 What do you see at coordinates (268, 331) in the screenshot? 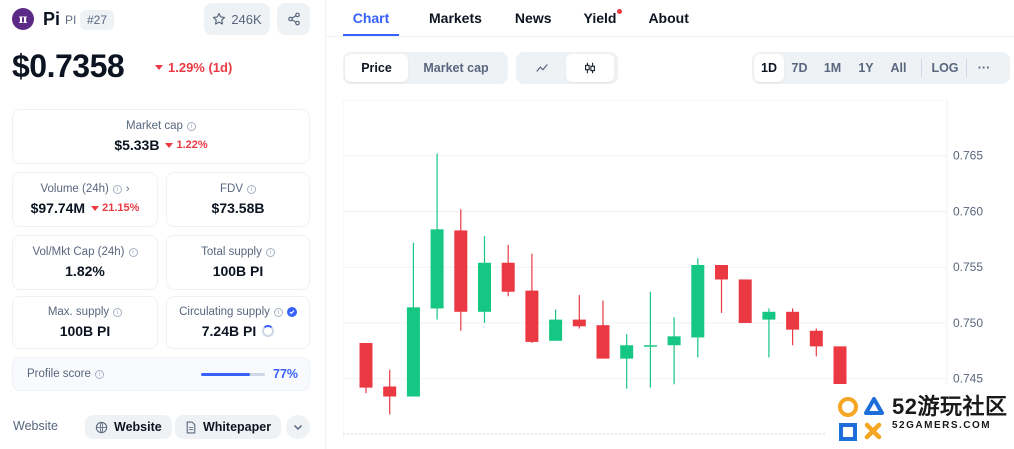
I see `supply-progress-ring-icon` at bounding box center [268, 331].